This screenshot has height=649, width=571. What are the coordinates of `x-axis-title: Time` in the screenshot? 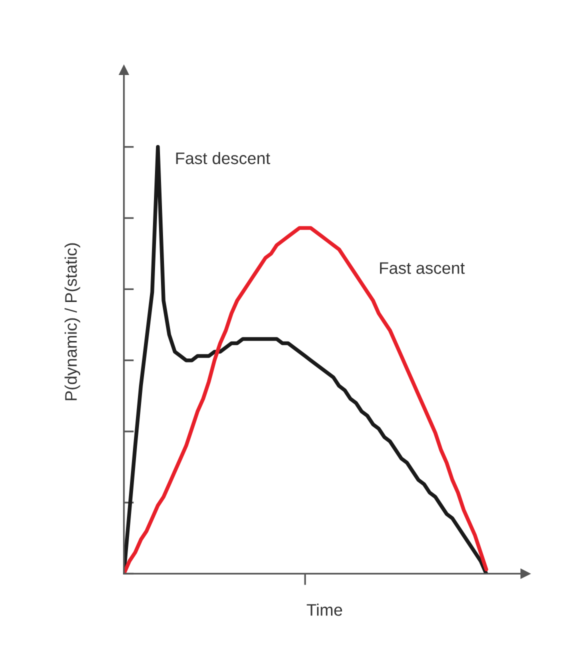 It's located at (324, 610).